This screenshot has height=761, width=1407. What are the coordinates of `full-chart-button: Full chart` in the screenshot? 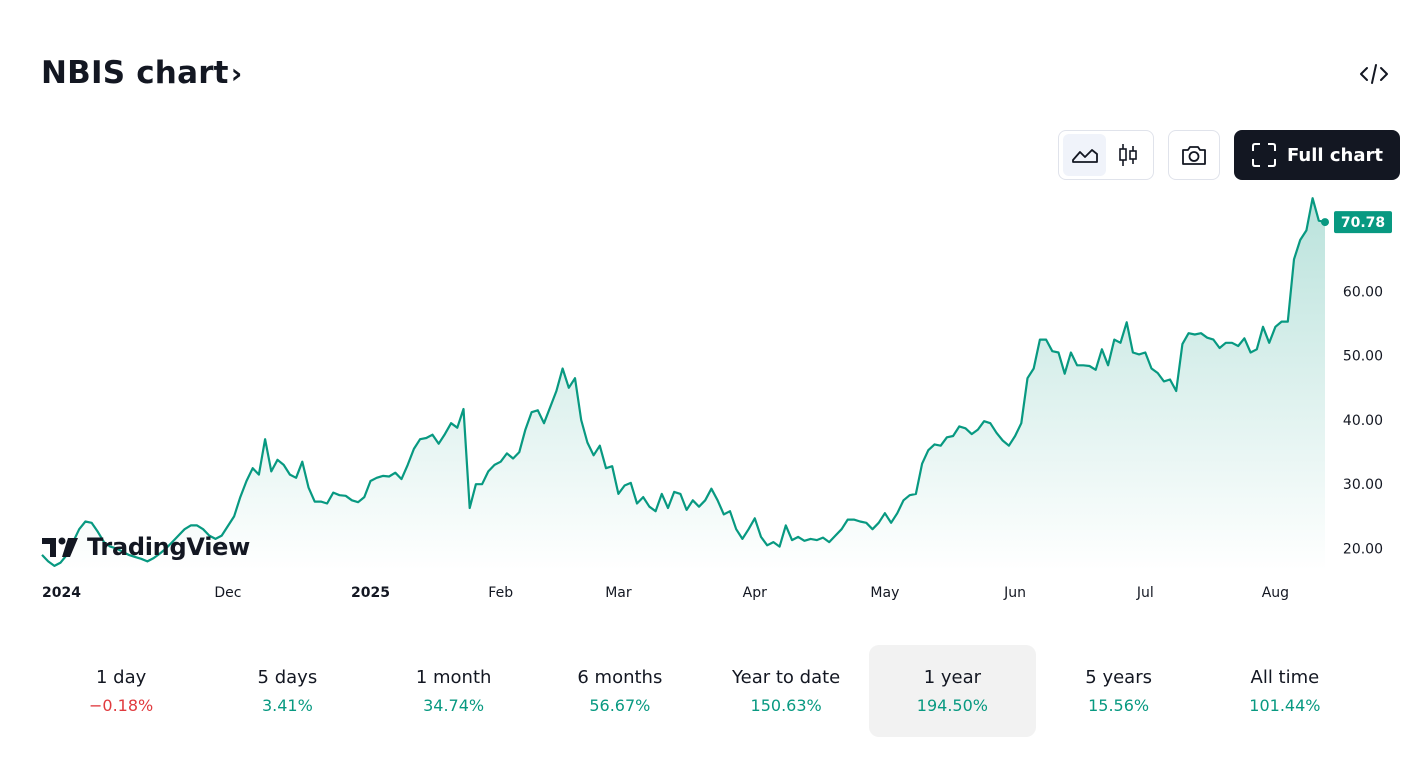 It's located at (1317, 155).